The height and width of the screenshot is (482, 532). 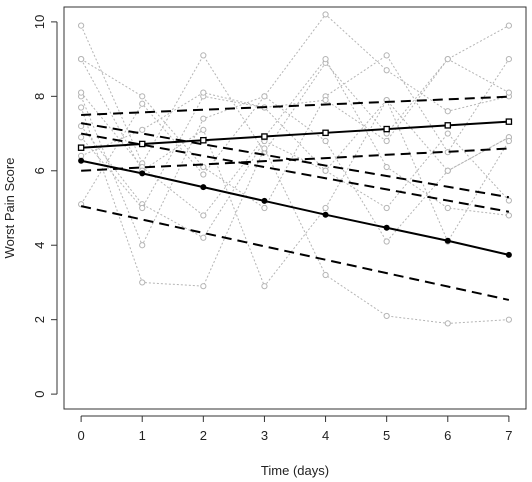 I want to click on x-tick-label: 3, so click(x=264, y=435).